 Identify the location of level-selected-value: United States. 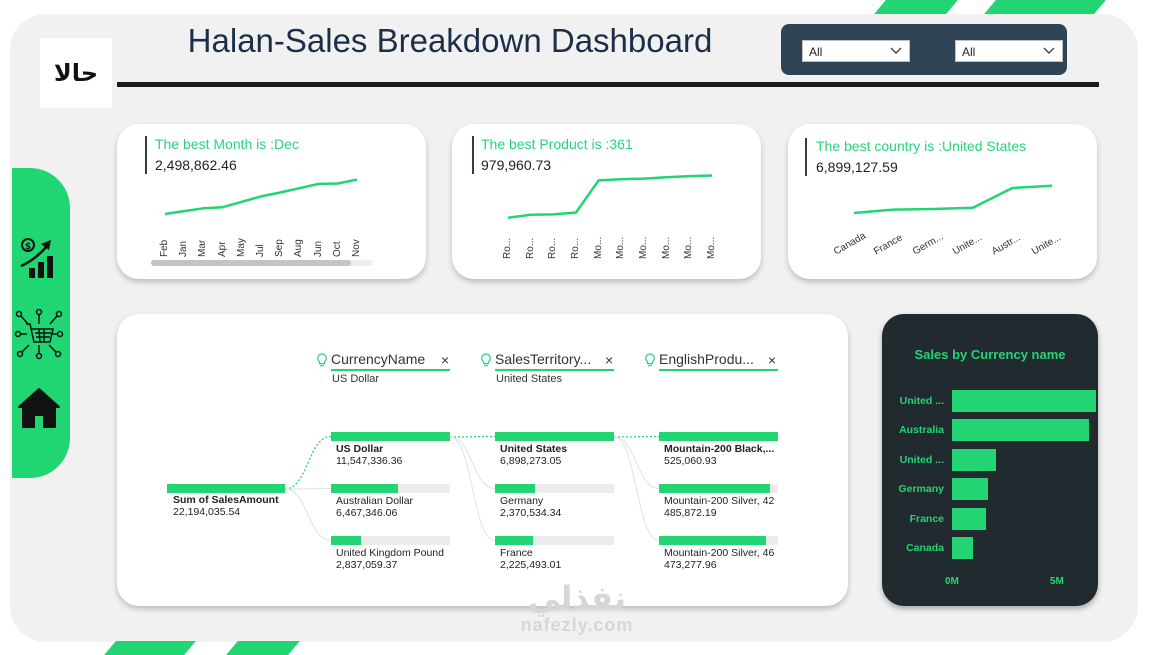
(529, 379).